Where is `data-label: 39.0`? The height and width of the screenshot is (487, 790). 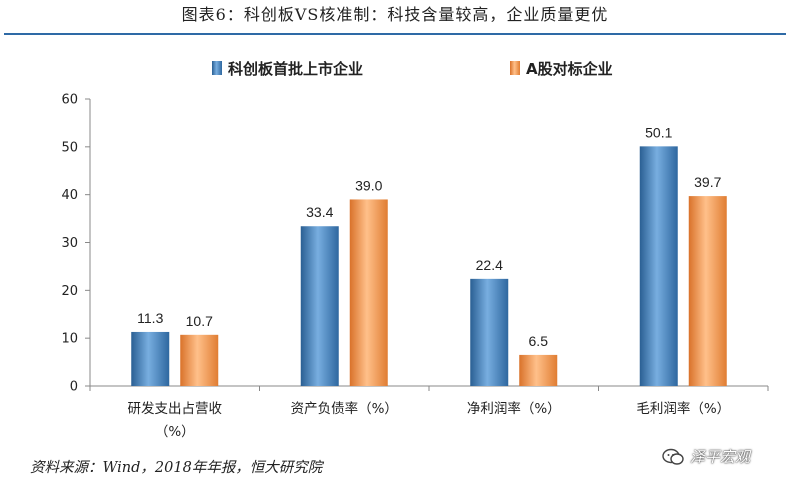
data-label: 39.0 is located at coordinates (368, 185).